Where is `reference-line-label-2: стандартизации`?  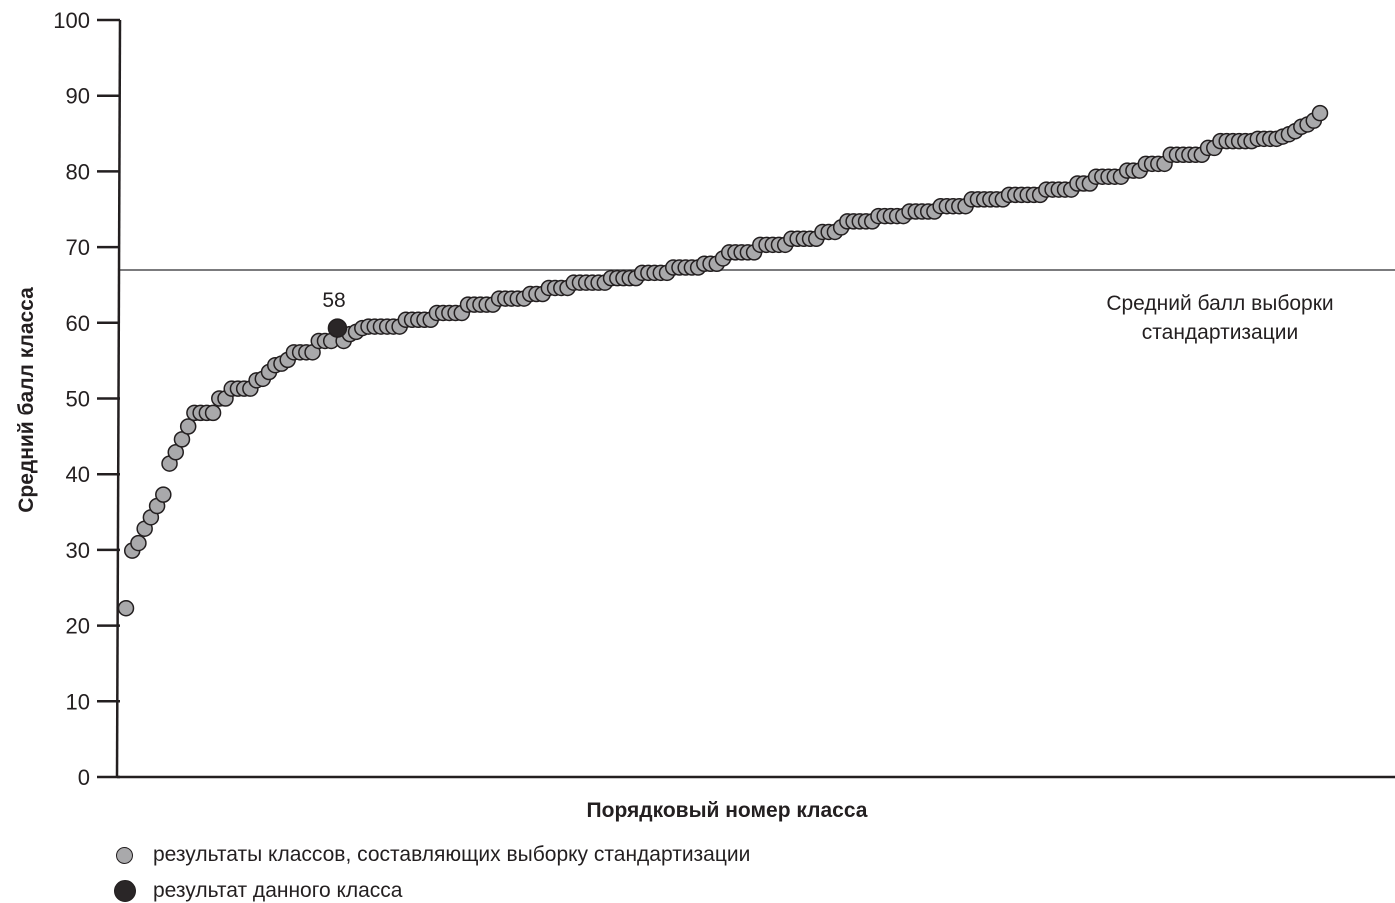
reference-line-label-2: стандартизации is located at coordinates (1220, 332).